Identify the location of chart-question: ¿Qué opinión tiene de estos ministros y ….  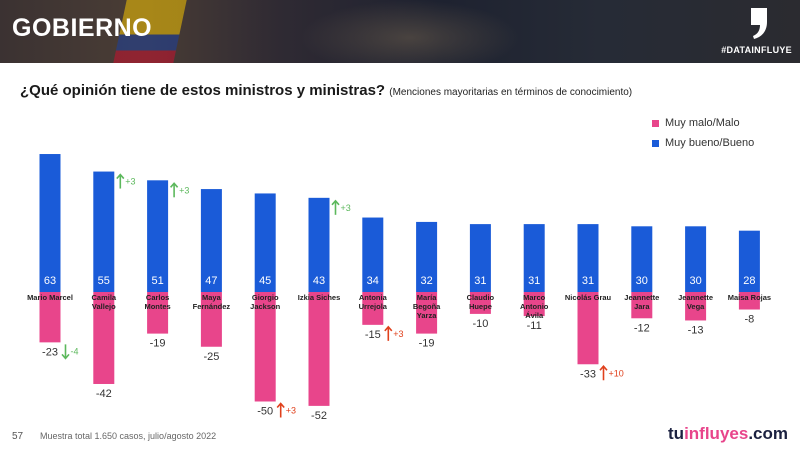
(326, 90).